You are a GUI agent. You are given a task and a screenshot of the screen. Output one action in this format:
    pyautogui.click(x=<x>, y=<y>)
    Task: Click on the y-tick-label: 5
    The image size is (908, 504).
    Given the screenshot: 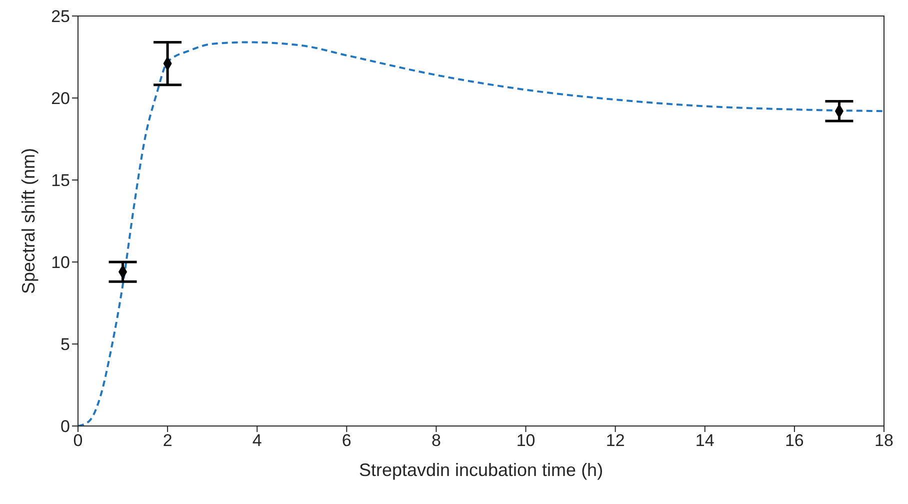 What is the action you would take?
    pyautogui.click(x=65, y=344)
    